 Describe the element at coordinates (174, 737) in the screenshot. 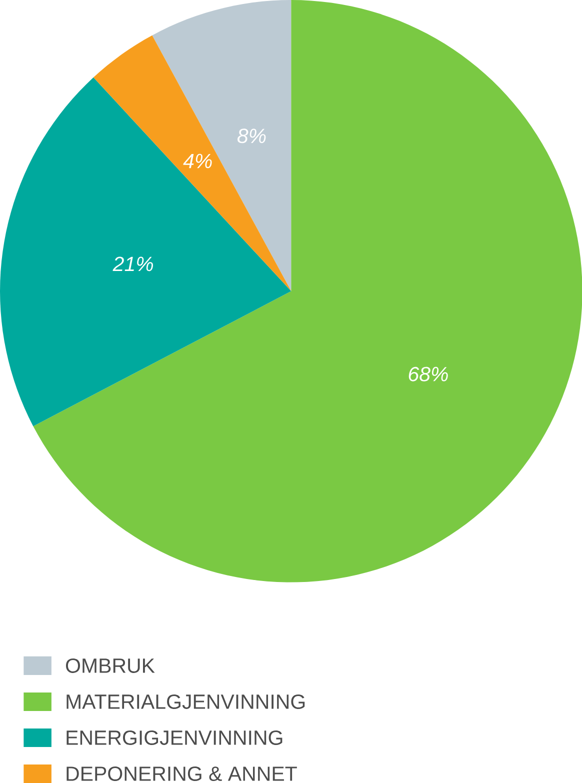

I see `legend-label: ENERGIGJENVINNING` at that location.